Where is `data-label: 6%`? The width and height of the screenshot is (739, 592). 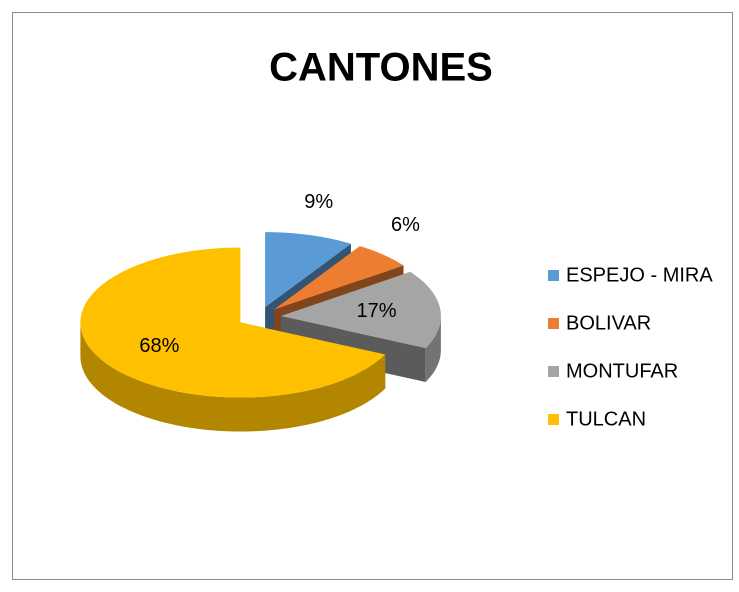
data-label: 6% is located at coordinates (405, 225).